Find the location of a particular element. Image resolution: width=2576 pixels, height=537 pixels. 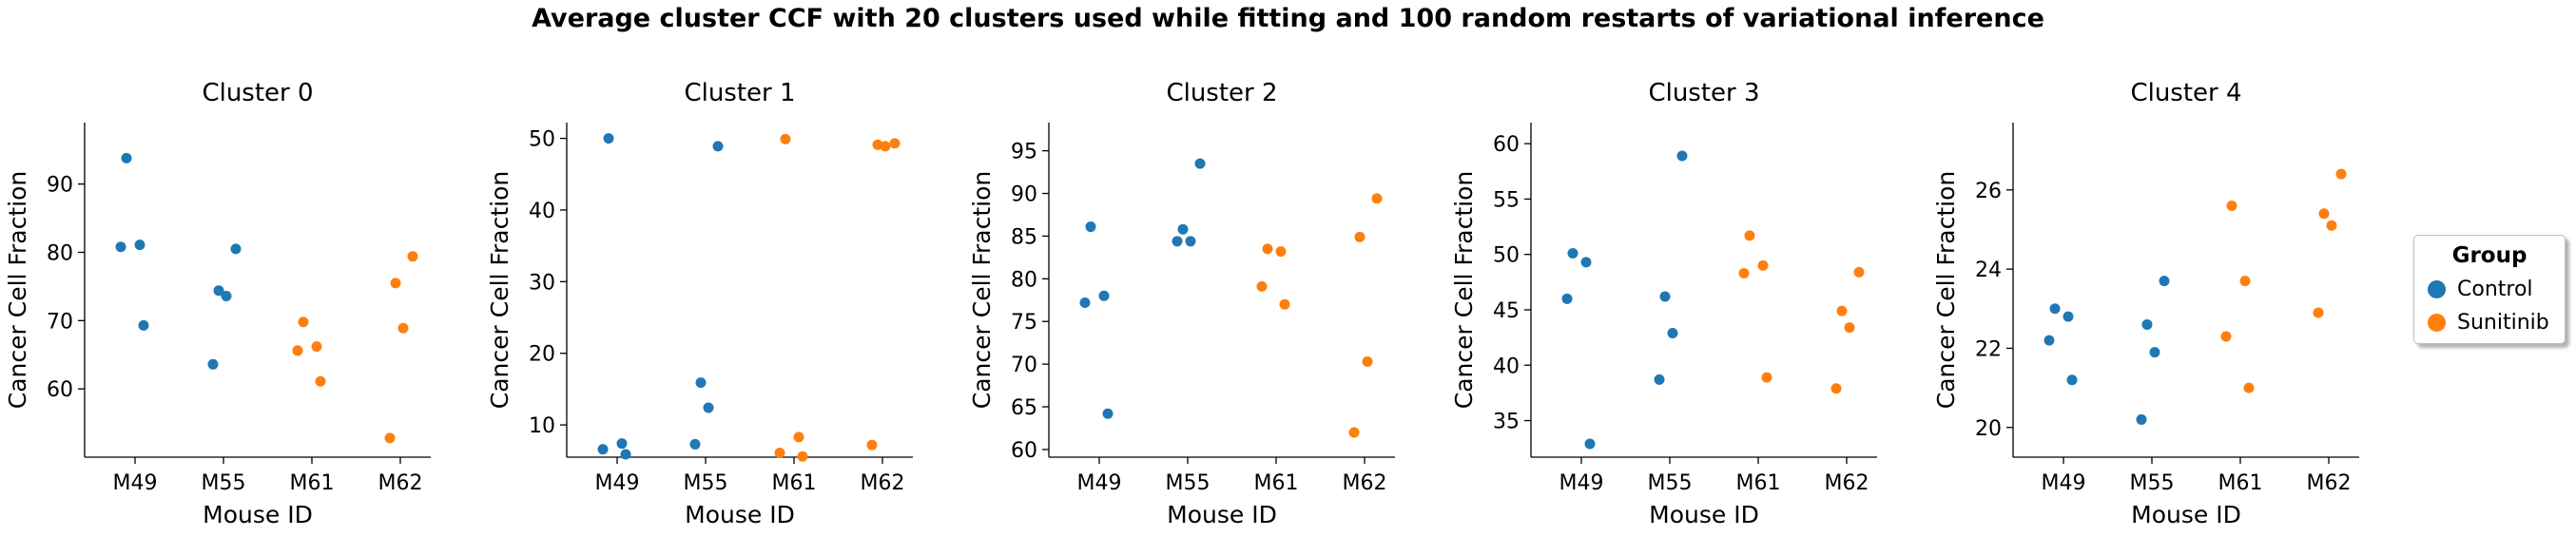

panel-2-ytick-label: 95 is located at coordinates (1024, 152).